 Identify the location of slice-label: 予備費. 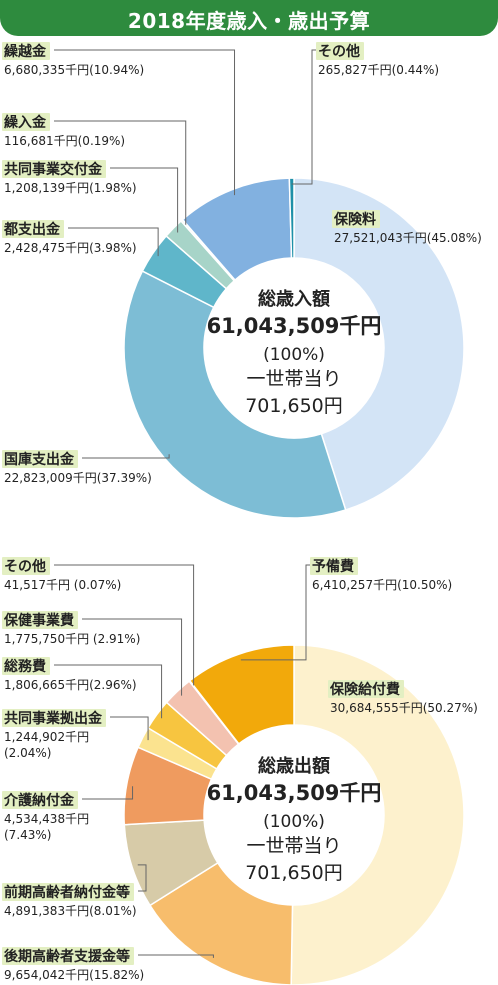
(333, 566).